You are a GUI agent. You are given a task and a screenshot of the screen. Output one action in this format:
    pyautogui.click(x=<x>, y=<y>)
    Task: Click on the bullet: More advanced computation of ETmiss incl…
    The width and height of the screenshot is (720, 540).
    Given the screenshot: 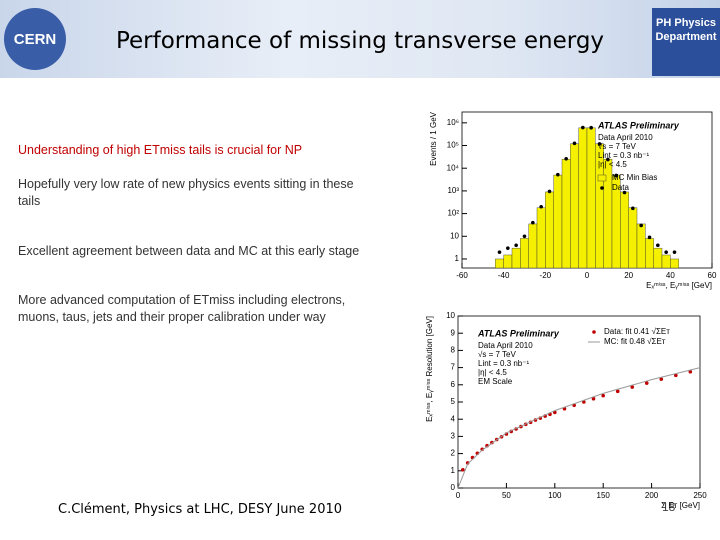 What is the action you would take?
    pyautogui.click(x=182, y=308)
    